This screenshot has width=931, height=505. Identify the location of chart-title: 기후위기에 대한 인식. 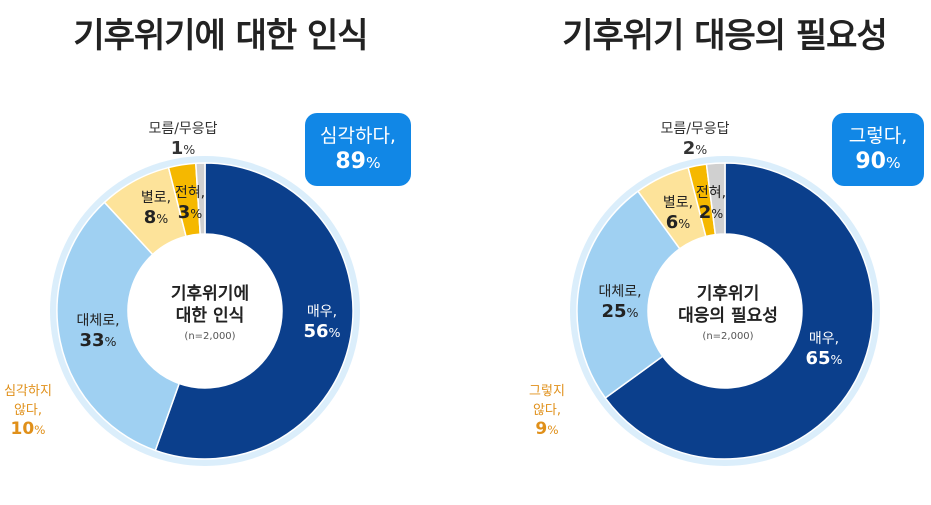
(220, 36).